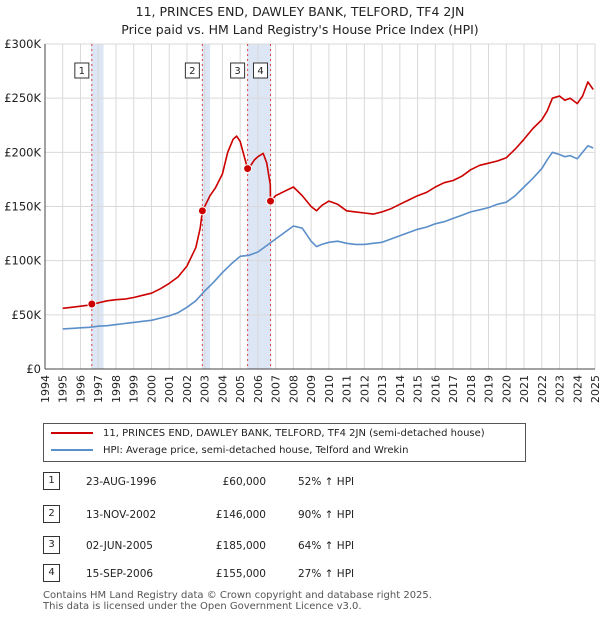 This screenshot has width=600, height=620. I want to click on sale-number-badge: 2, so click(51, 514).